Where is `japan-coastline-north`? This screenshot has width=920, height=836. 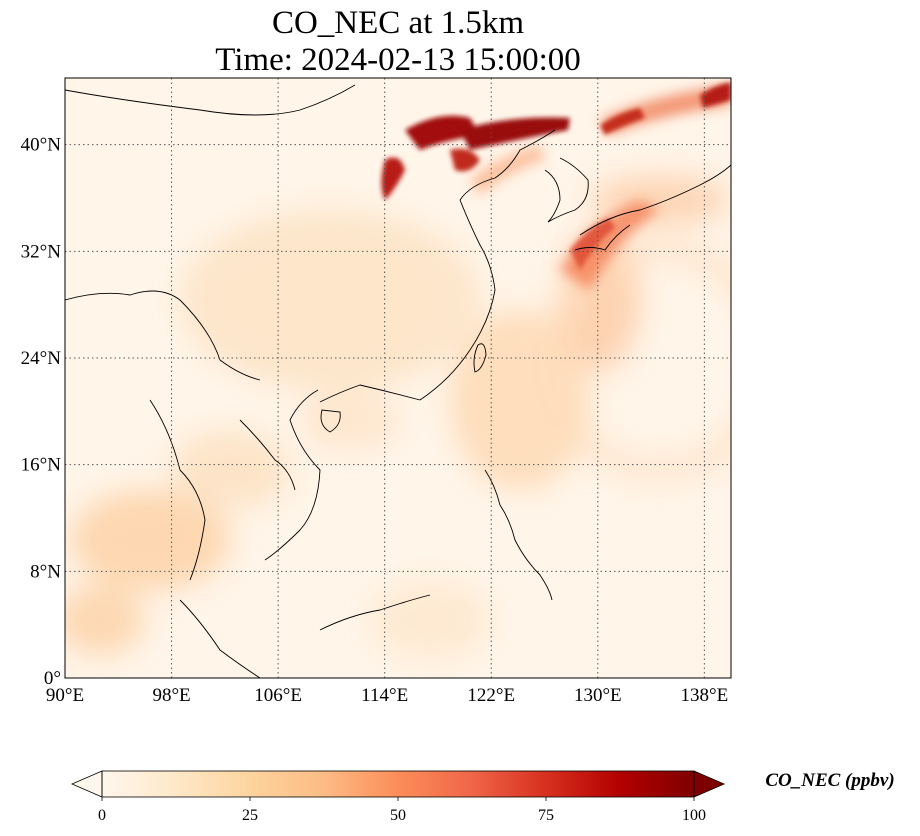 japan-coastline-north is located at coordinates (655, 200).